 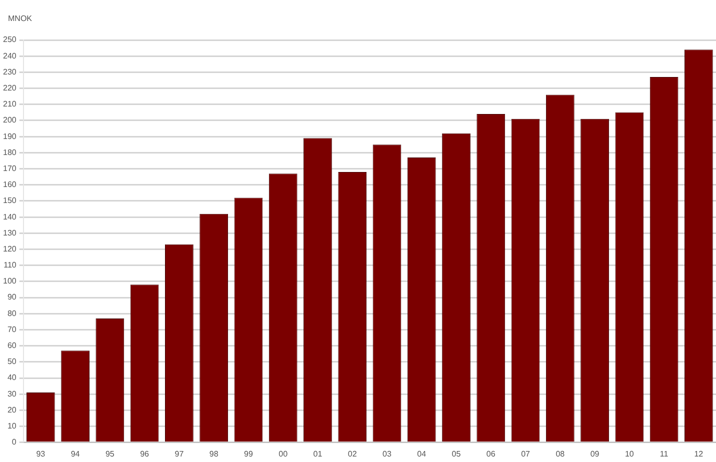 I want to click on x-tick-label: 05, so click(x=457, y=453).